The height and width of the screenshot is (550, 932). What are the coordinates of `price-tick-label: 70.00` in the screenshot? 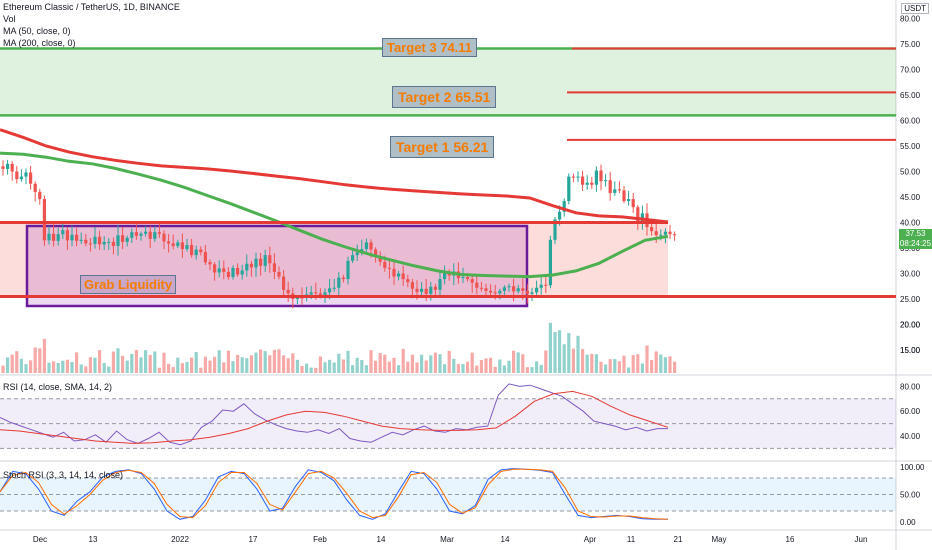 It's located at (910, 70).